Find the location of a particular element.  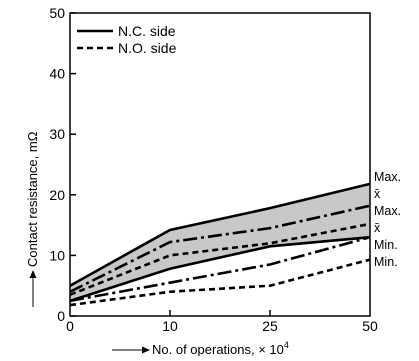

x-tick-label: 50 is located at coordinates (370, 326).